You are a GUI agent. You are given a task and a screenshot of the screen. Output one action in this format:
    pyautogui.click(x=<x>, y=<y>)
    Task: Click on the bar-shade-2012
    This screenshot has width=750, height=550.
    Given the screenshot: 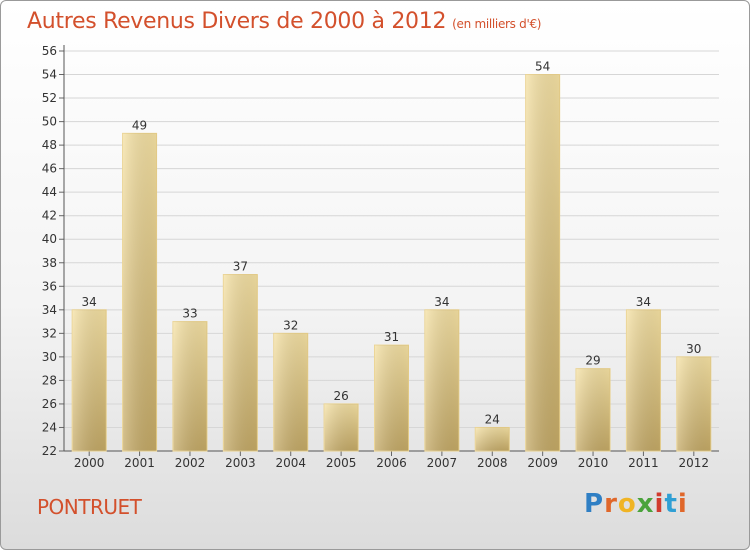 What is the action you would take?
    pyautogui.click(x=693, y=403)
    